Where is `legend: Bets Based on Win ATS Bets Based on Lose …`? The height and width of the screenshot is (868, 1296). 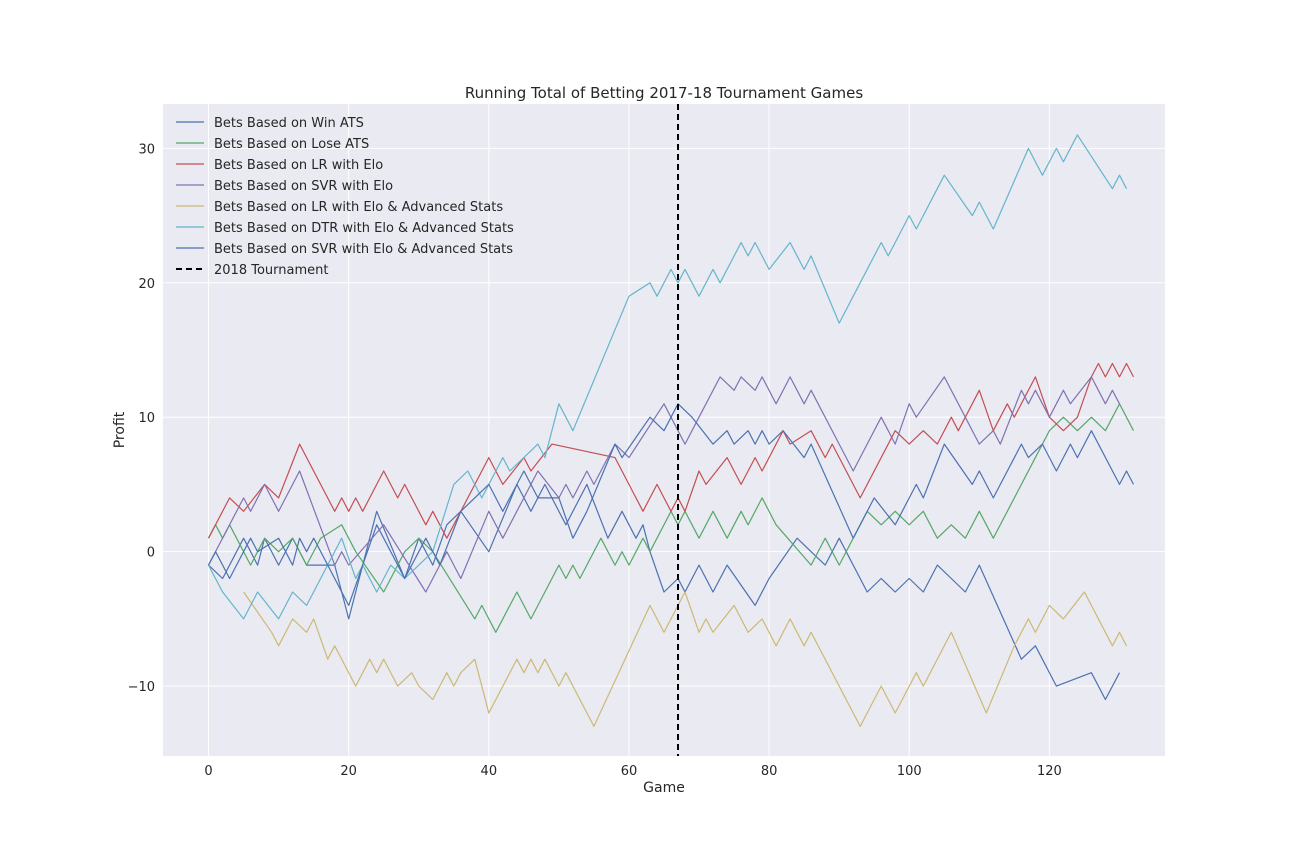
legend: Bets Based on Win ATS Bets Based on Lose … is located at coordinates (345, 197).